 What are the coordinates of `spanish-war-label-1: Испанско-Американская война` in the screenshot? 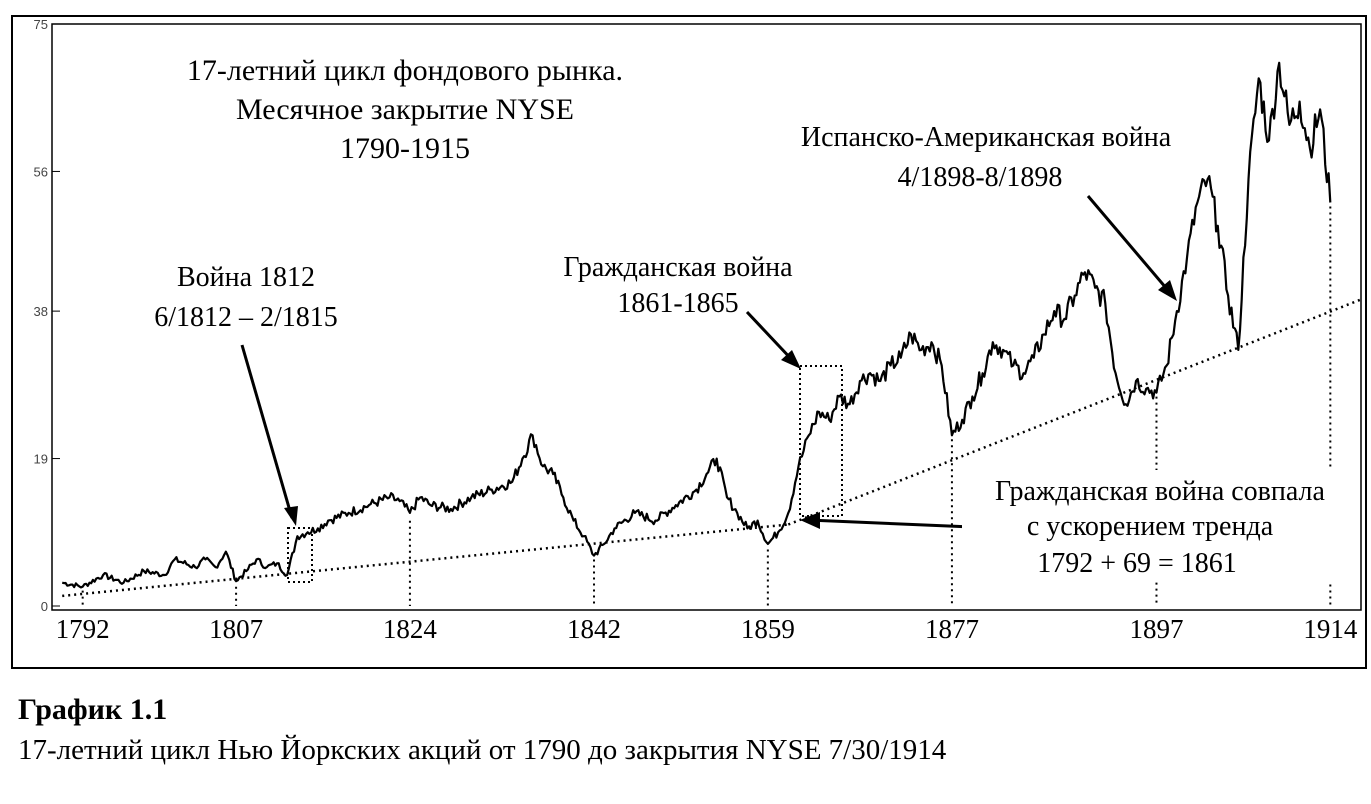 It's located at (986, 137).